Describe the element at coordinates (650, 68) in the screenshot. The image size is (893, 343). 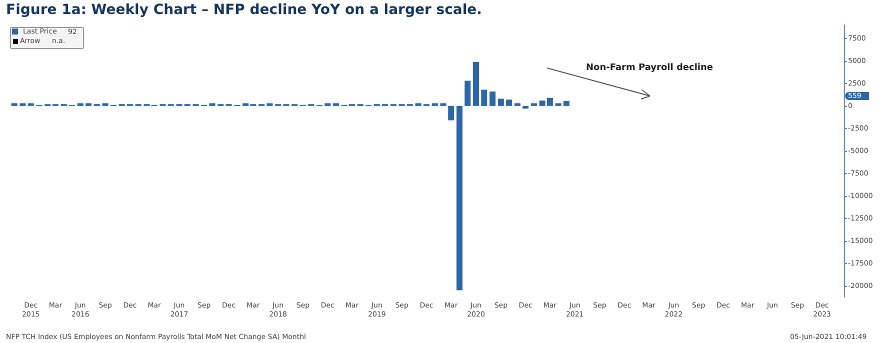
I see `annotation: Non-Farm Payroll decline` at that location.